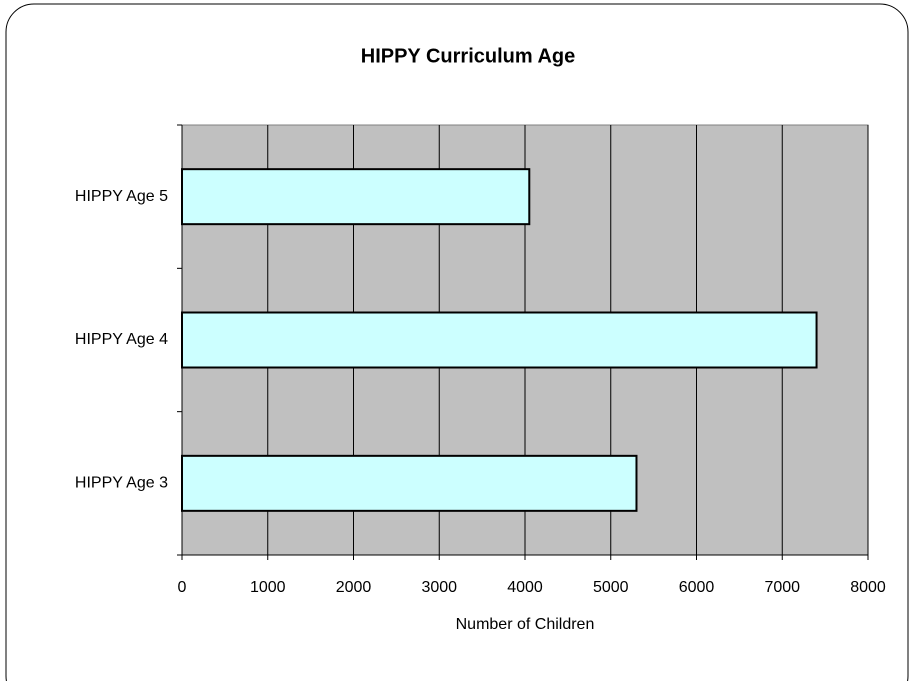 Image resolution: width=914 pixels, height=681 pixels. I want to click on y-tick-label: HIPPY Age 4, so click(121, 339).